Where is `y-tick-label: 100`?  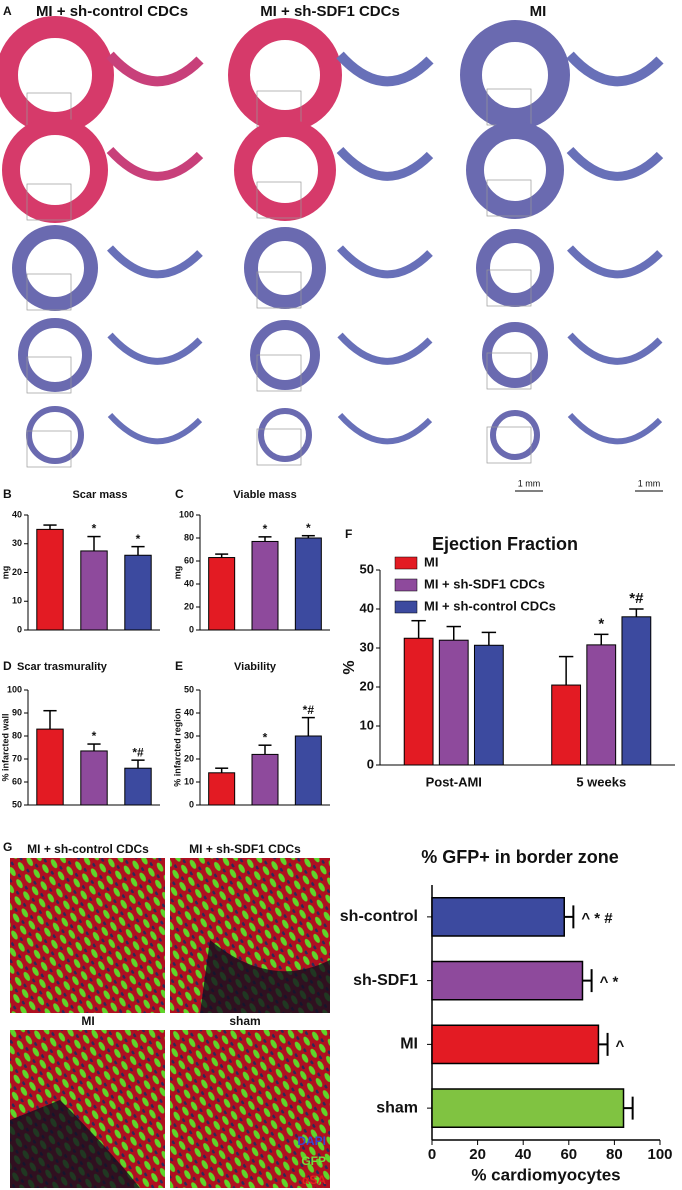 y-tick-label: 100 is located at coordinates (186, 514).